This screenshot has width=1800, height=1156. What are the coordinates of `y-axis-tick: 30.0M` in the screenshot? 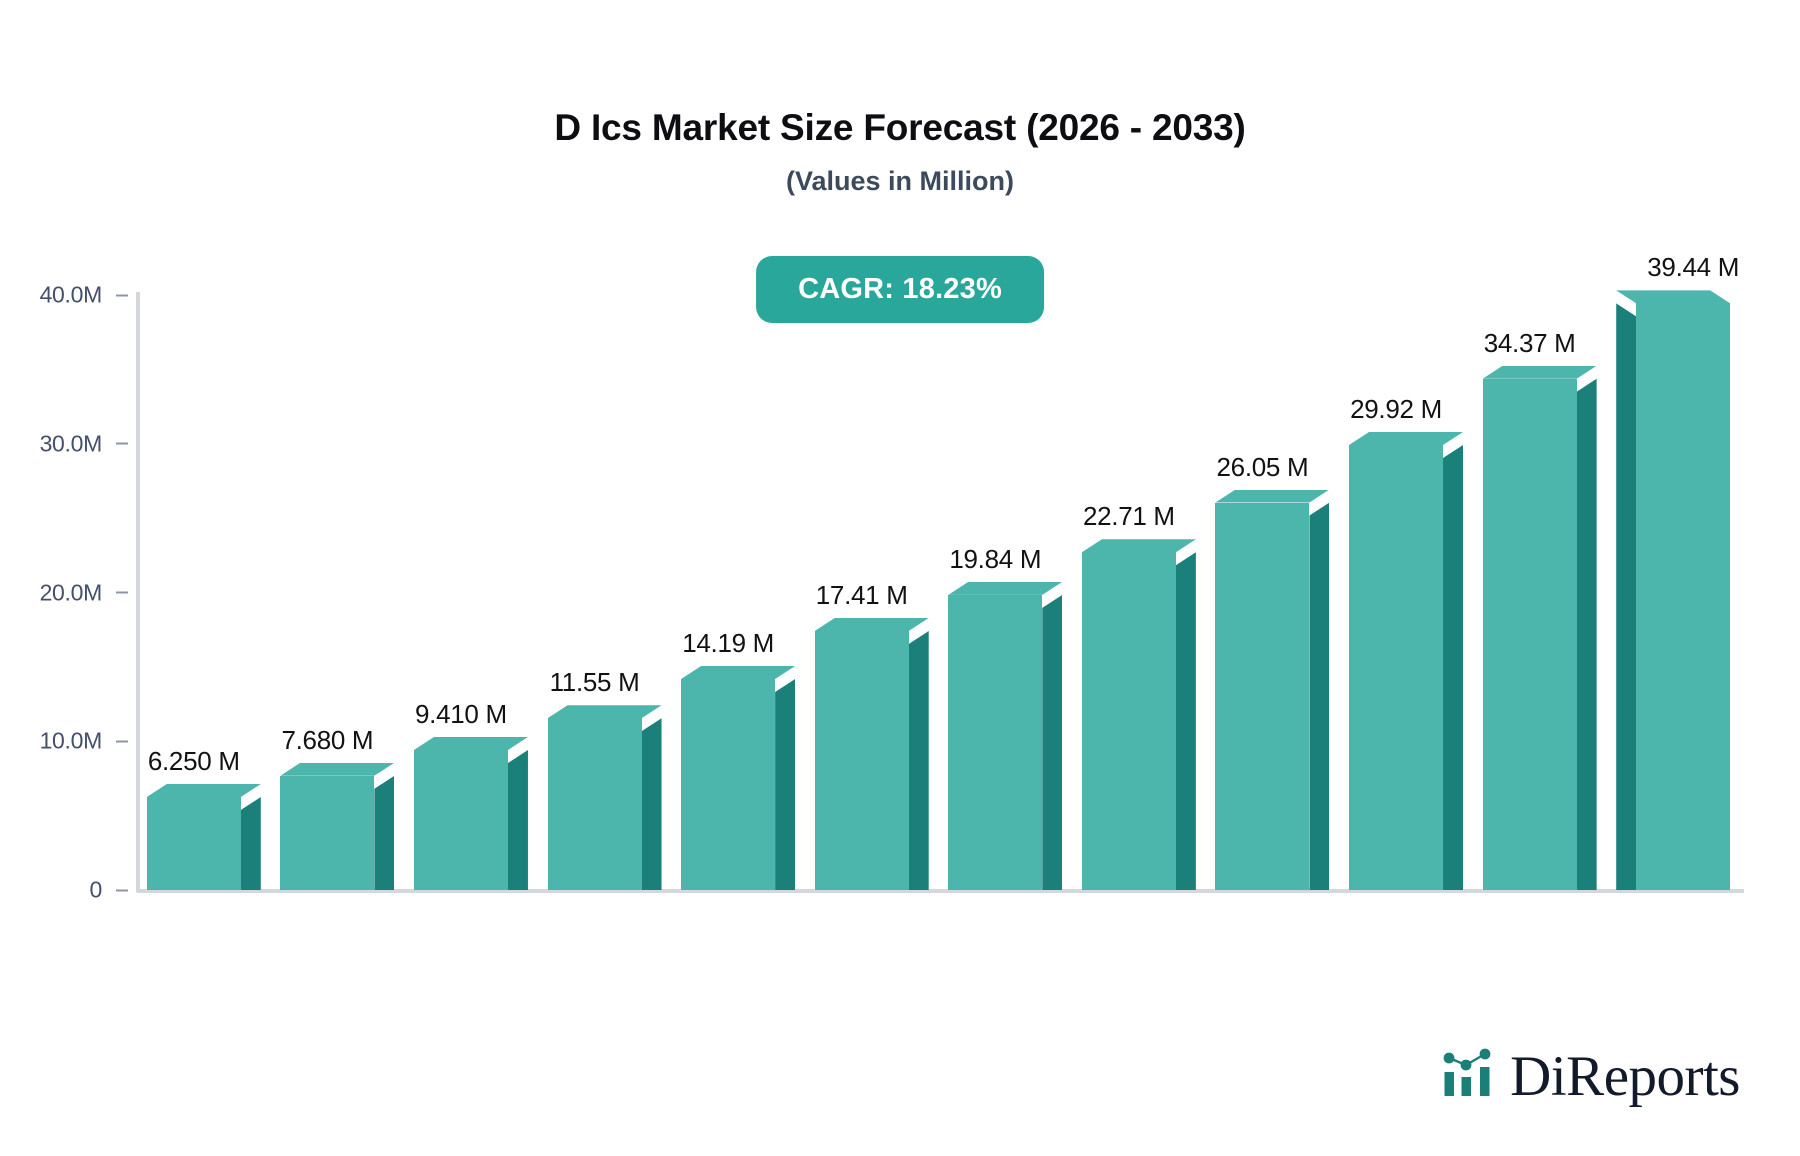 It's located at (88, 443).